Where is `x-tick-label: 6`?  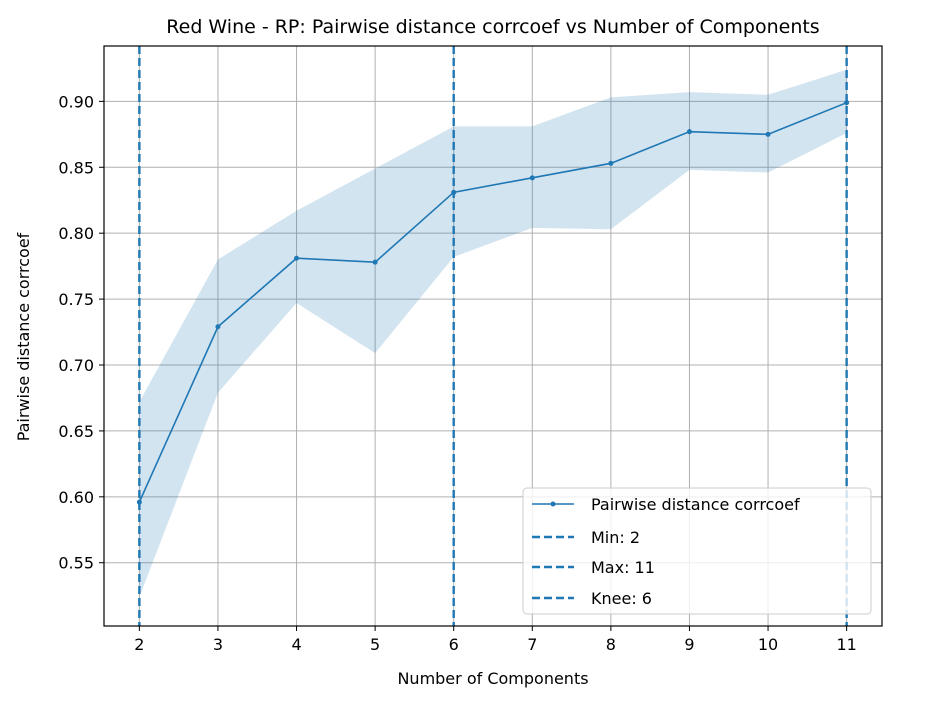
x-tick-label: 6 is located at coordinates (454, 644).